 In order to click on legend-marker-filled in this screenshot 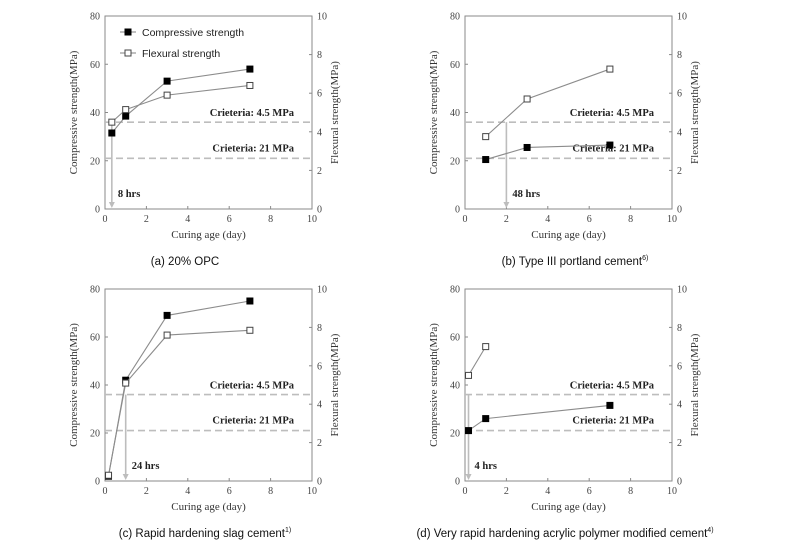, I will do `click(128, 32)`.